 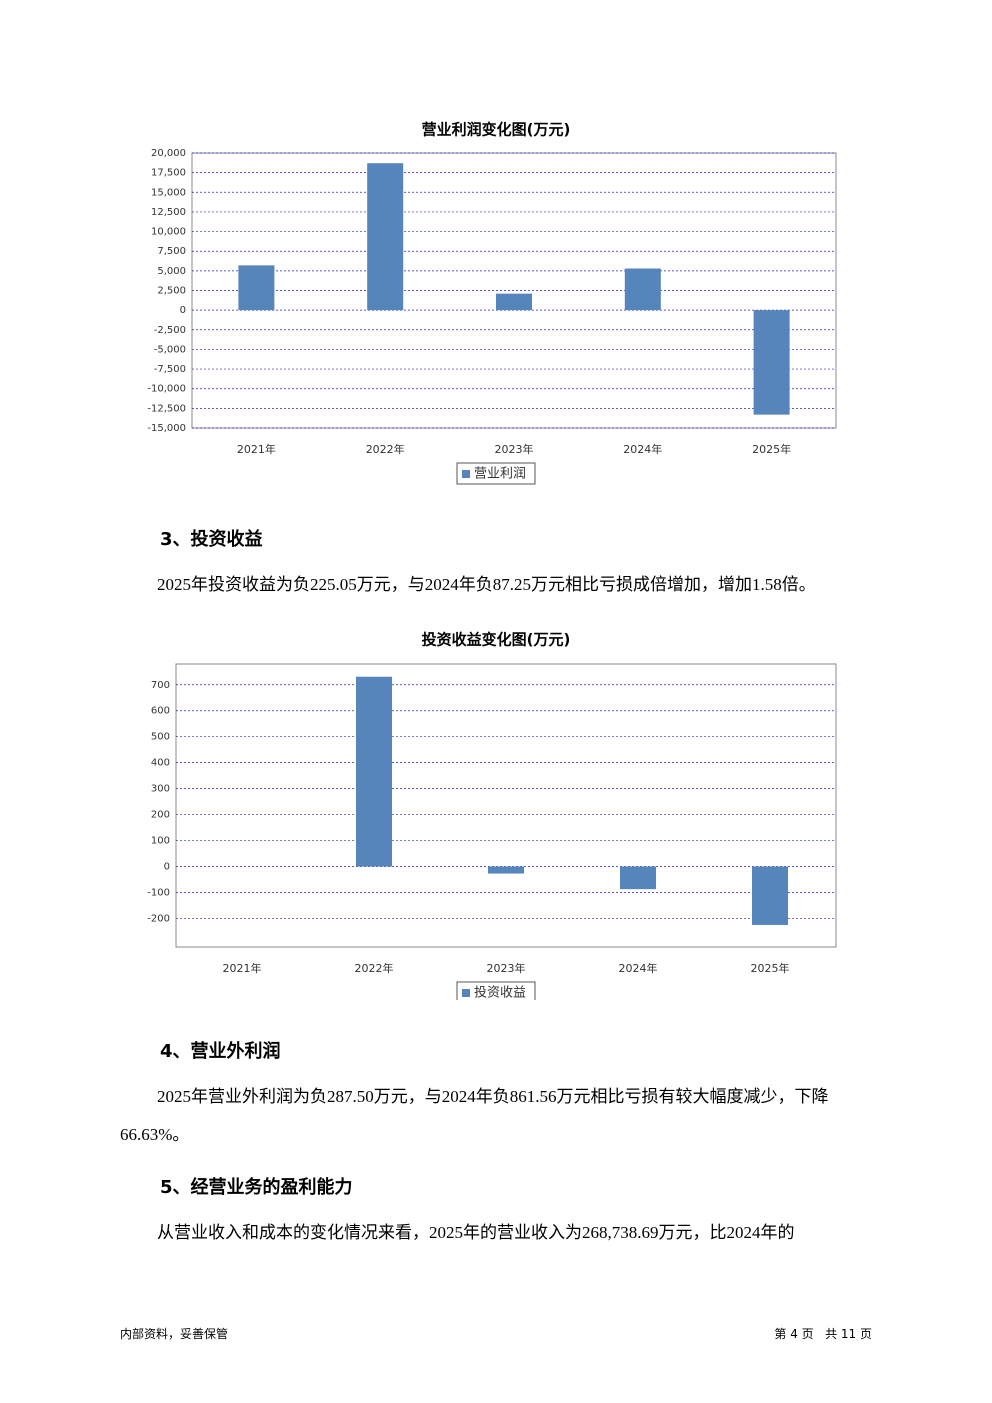 What do you see at coordinates (160, 685) in the screenshot?
I see `y-tick-label: 700` at bounding box center [160, 685].